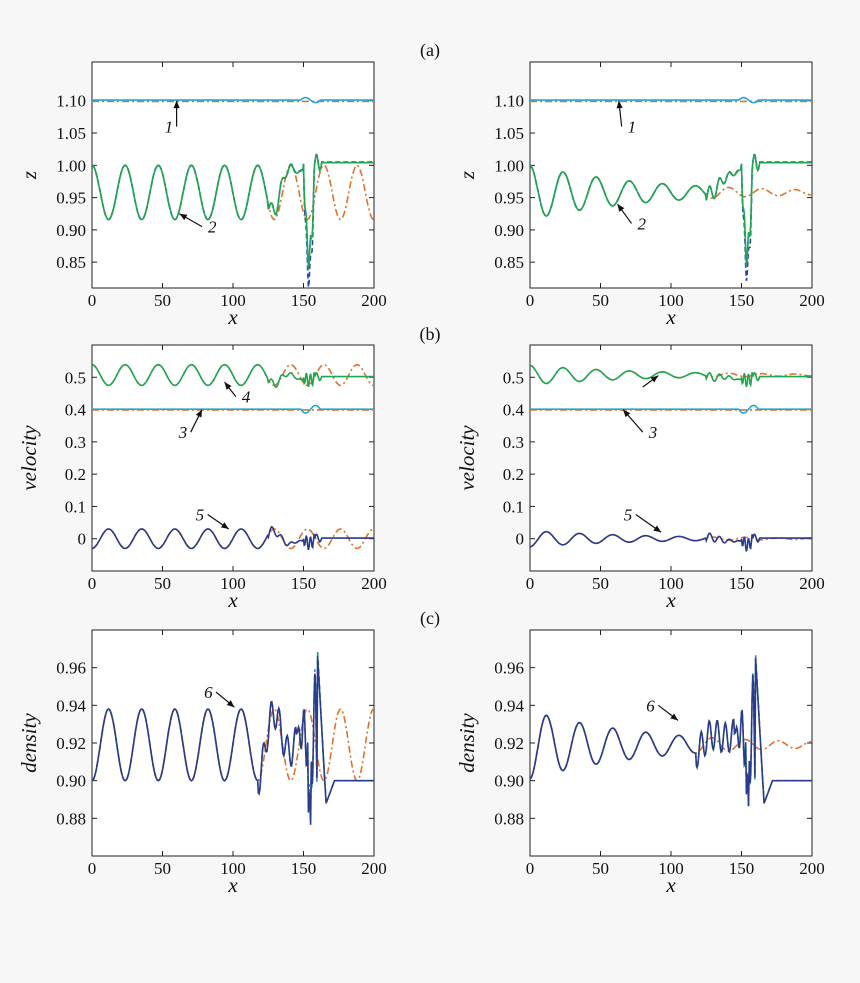  What do you see at coordinates (246, 397) in the screenshot?
I see `annotation-label: 4` at bounding box center [246, 397].